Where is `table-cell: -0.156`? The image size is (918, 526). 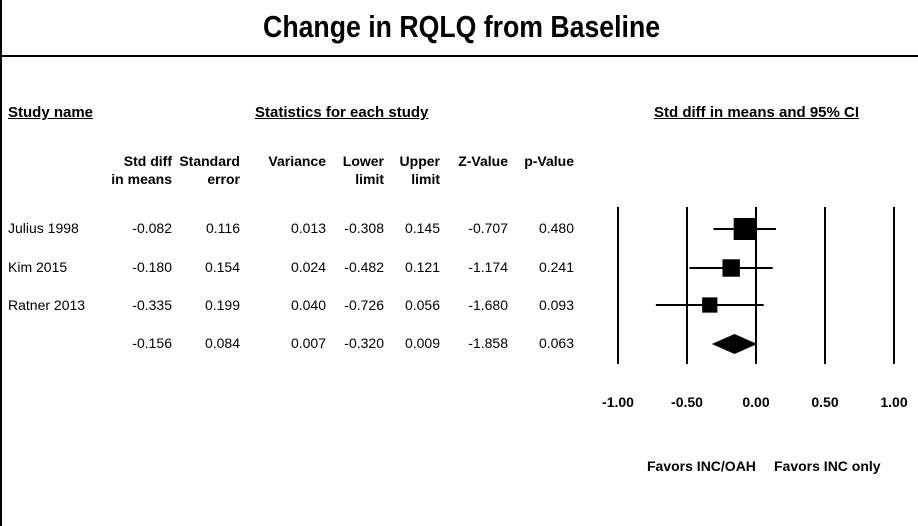
table-cell: -0.156 is located at coordinates (152, 343).